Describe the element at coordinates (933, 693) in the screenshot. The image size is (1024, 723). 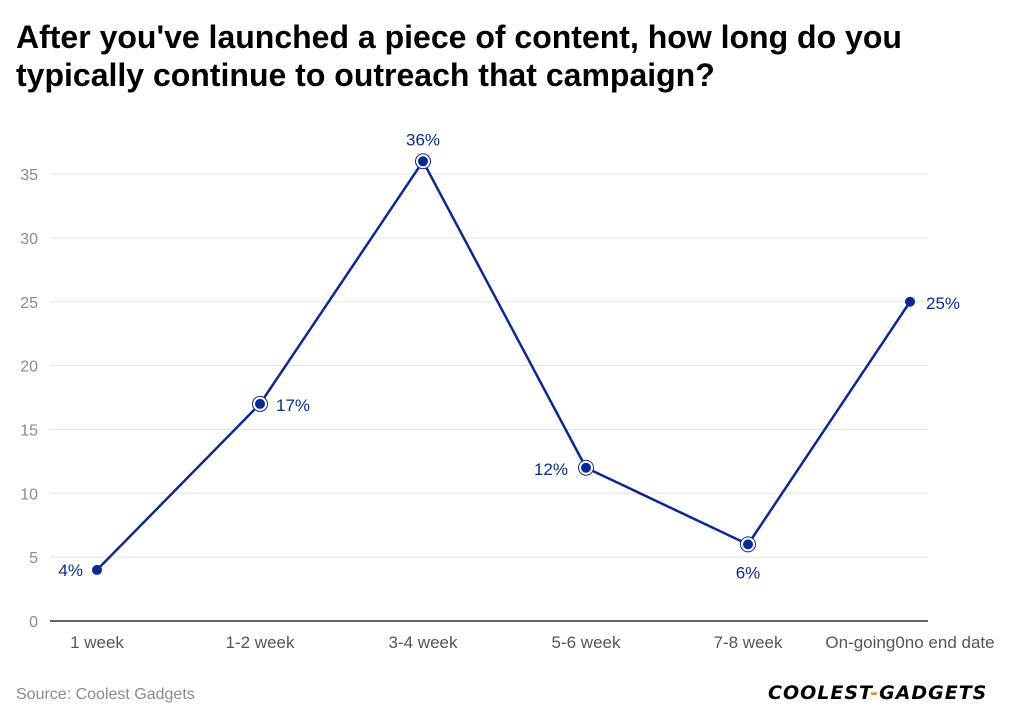
I see `logo-word-right: GADGETS` at that location.